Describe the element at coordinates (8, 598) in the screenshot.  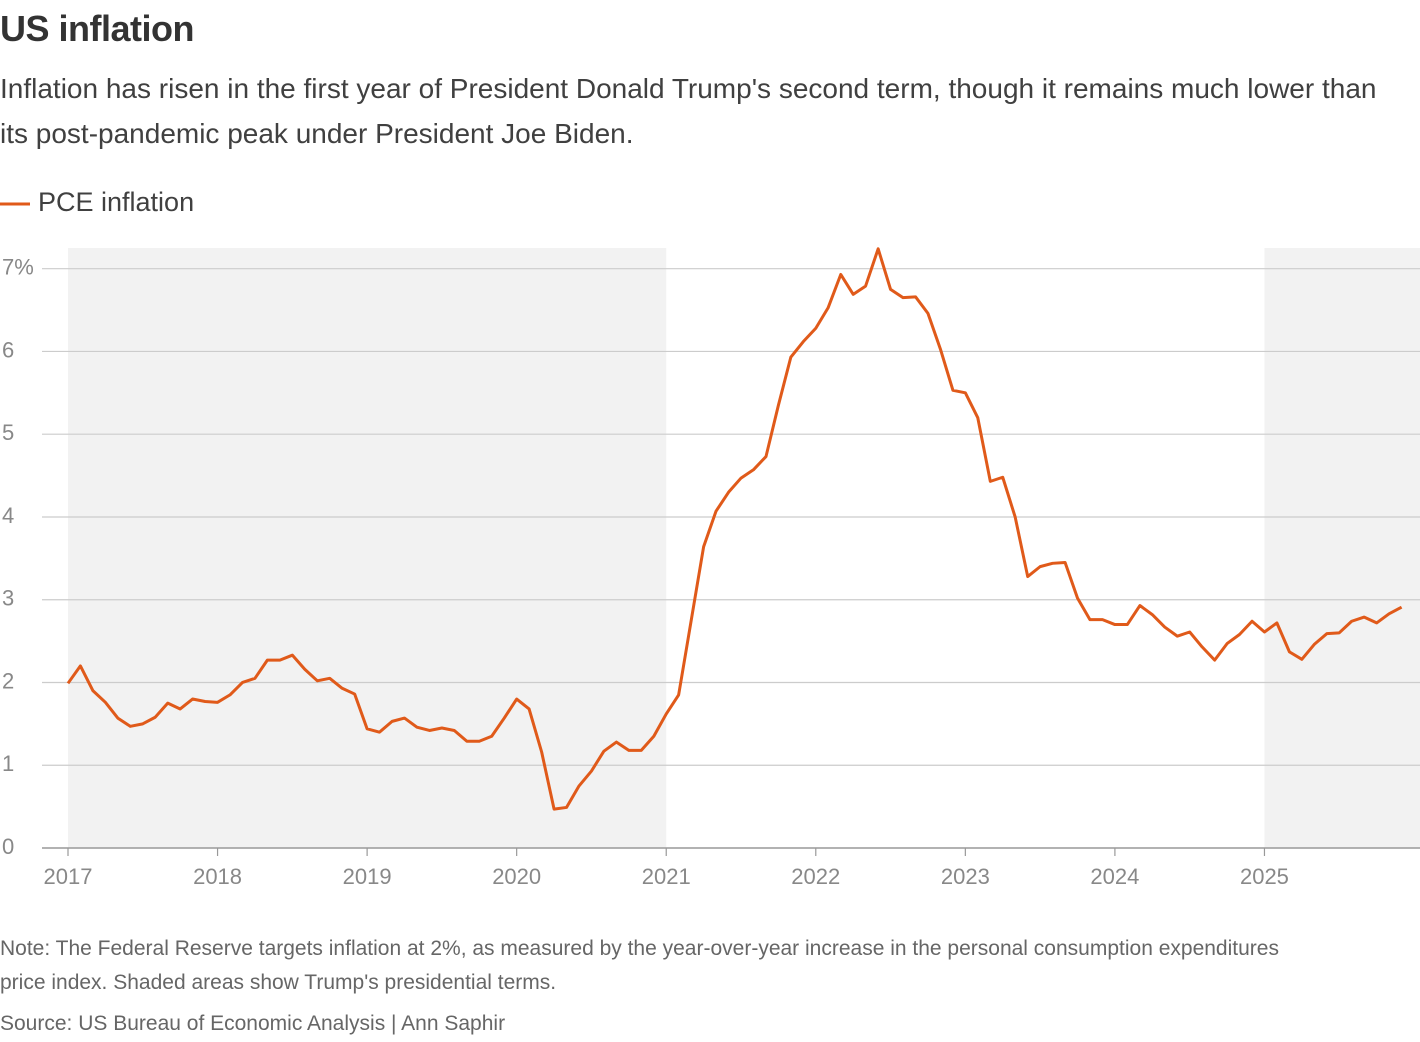
I see `y-tick-label: 3` at that location.